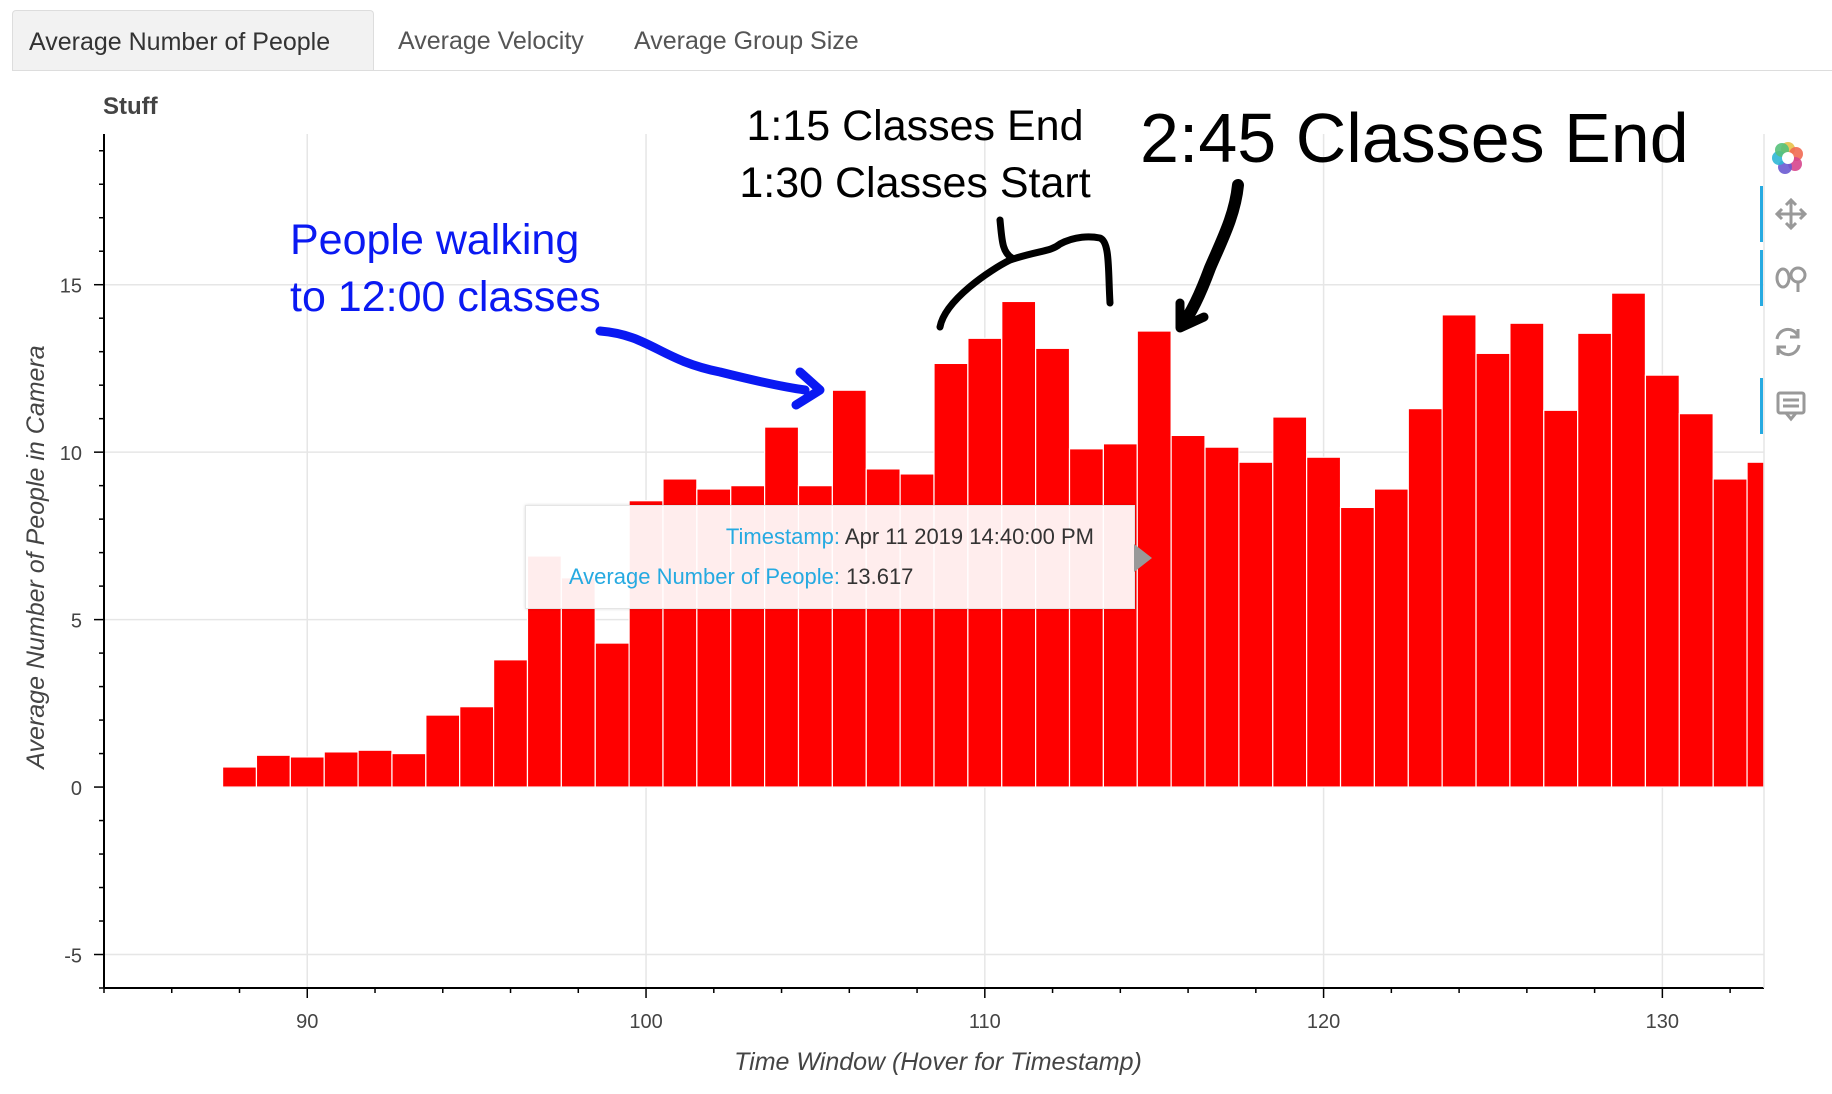 The image size is (1832, 1094). Describe the element at coordinates (782, 536) in the screenshot. I see `tooltip-timestamp-label: Timestamp:` at that location.